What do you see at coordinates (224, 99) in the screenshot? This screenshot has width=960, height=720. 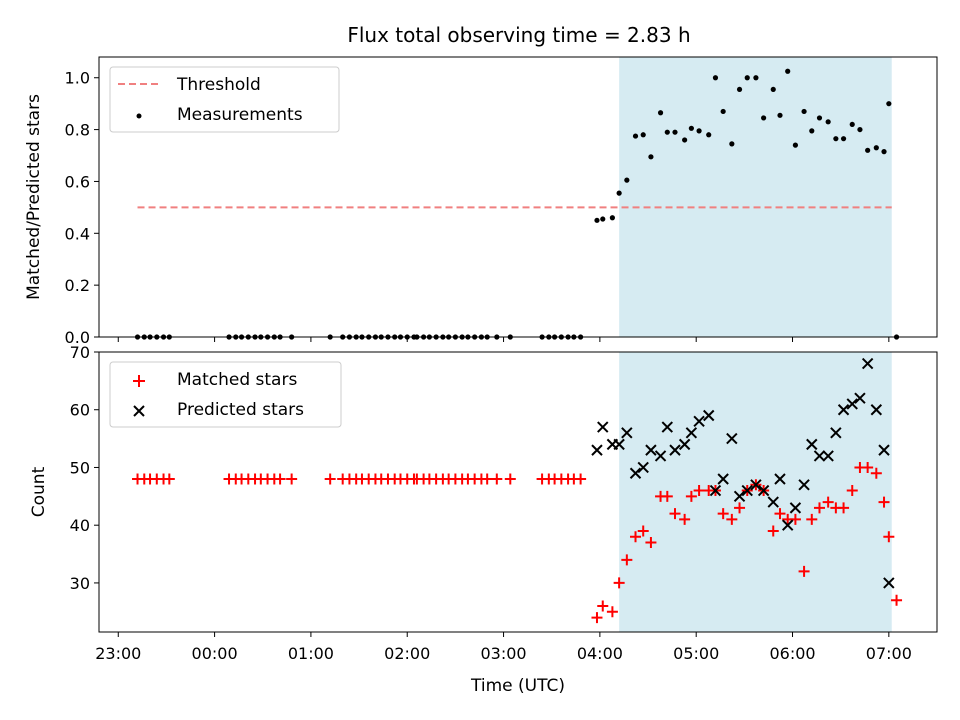 I see `top-legend: Threshold Measurements` at bounding box center [224, 99].